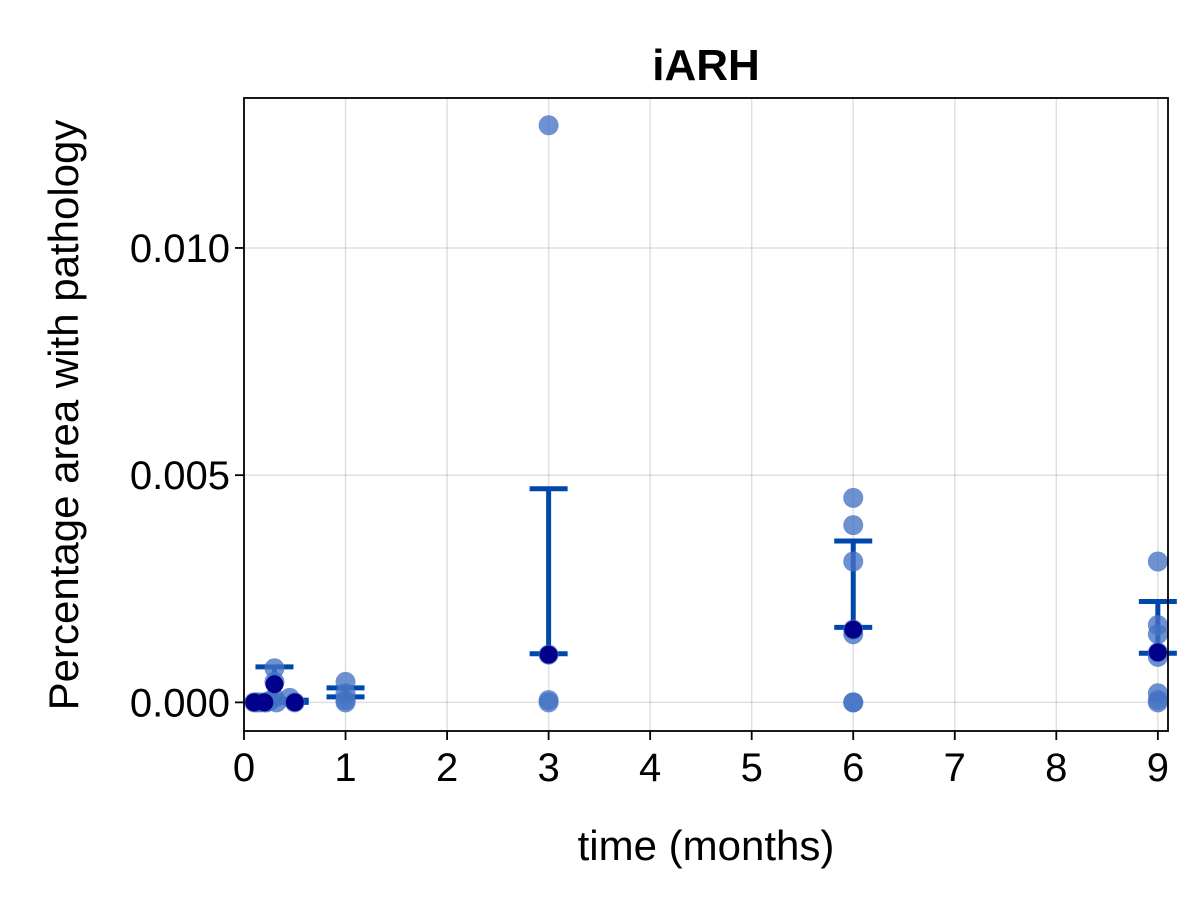 This screenshot has width=1200, height=900. Describe the element at coordinates (447, 768) in the screenshot. I see `x-tick-label: 2` at that location.